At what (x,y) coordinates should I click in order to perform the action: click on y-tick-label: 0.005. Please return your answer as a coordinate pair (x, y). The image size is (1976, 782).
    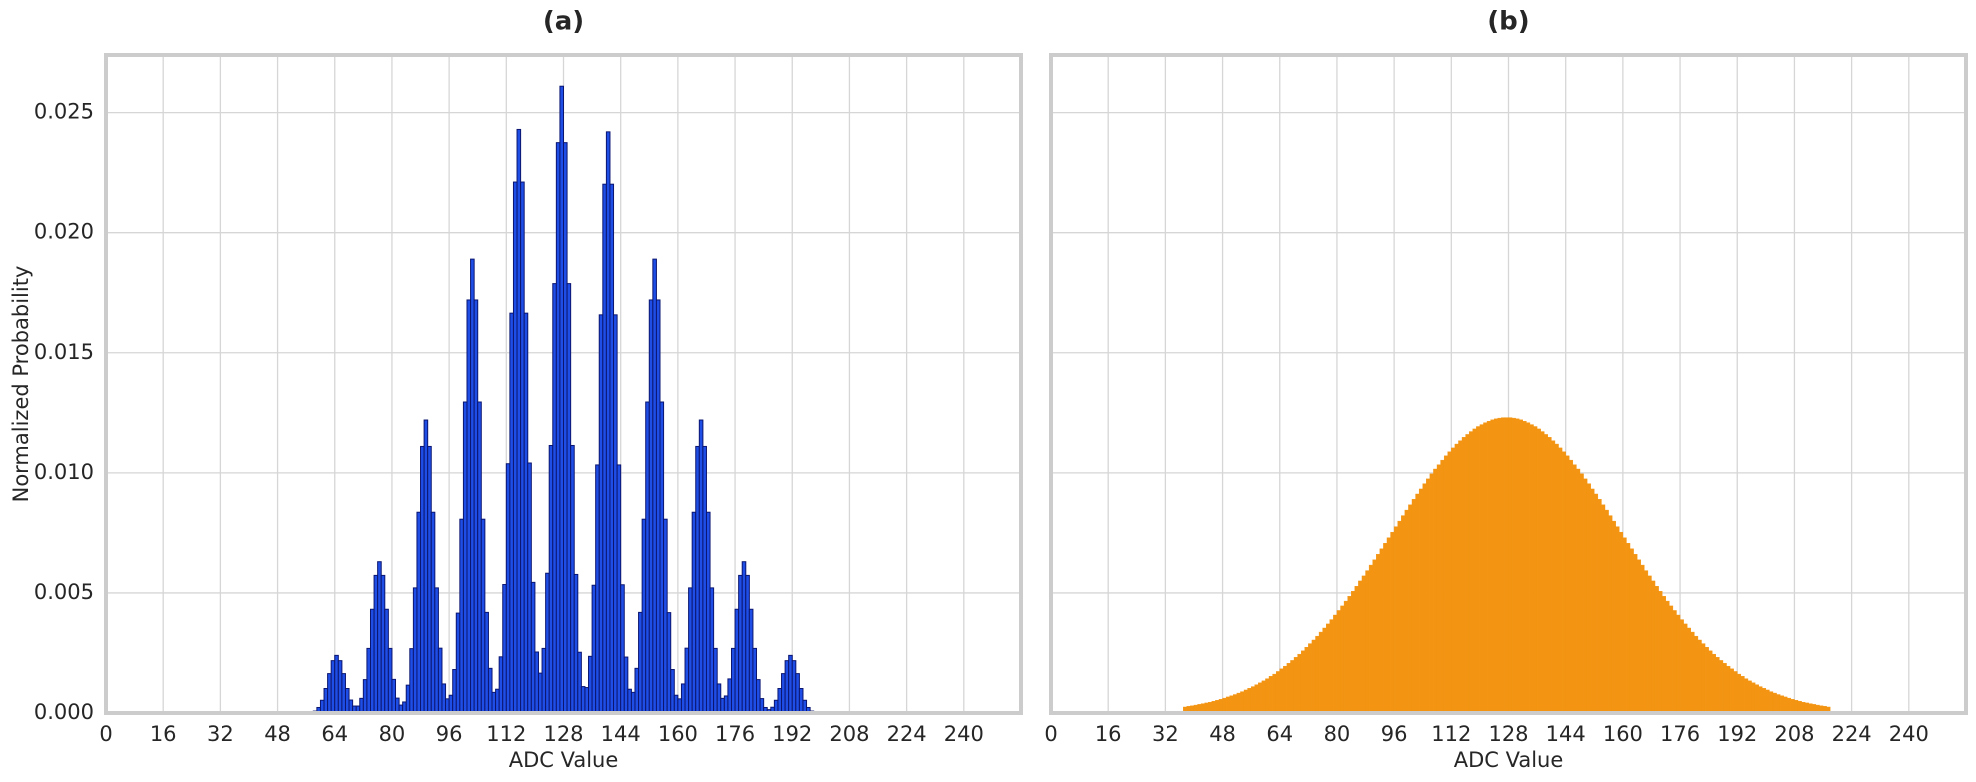
    Looking at the image, I should click on (64, 592).